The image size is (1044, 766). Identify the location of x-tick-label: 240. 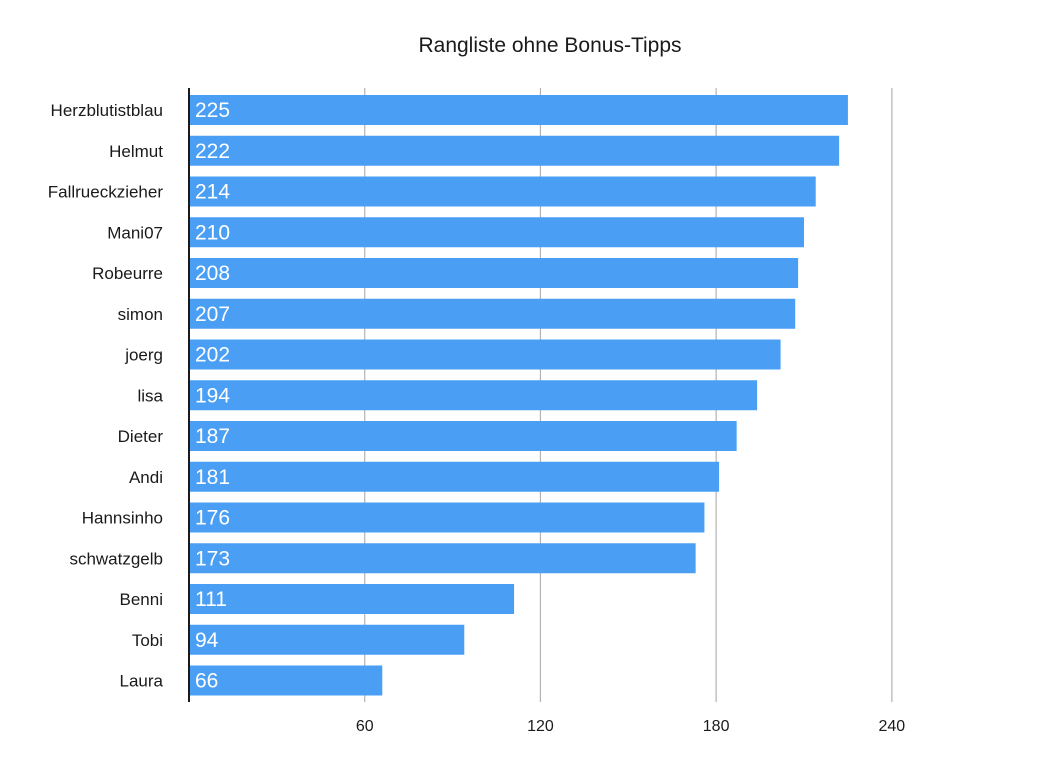
(892, 726).